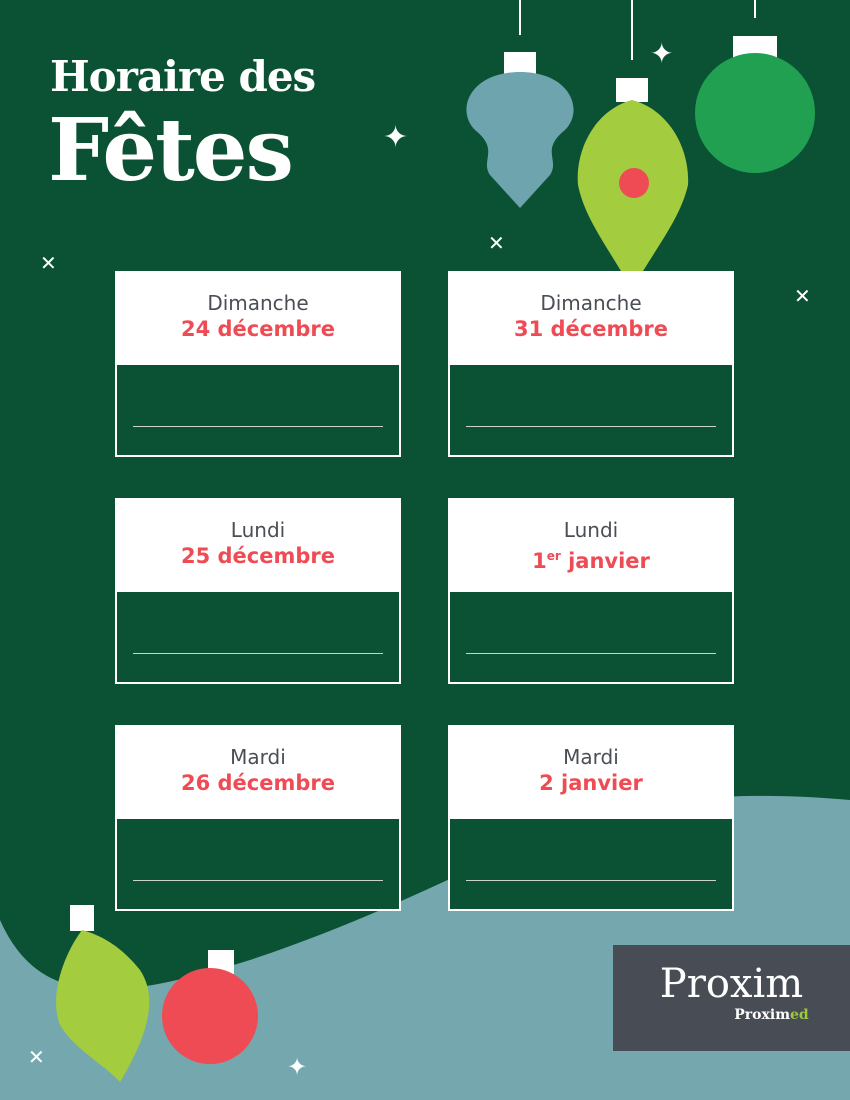 This screenshot has width=850, height=1100. Describe the element at coordinates (605, 561) in the screenshot. I see `date-month: janvier` at that location.